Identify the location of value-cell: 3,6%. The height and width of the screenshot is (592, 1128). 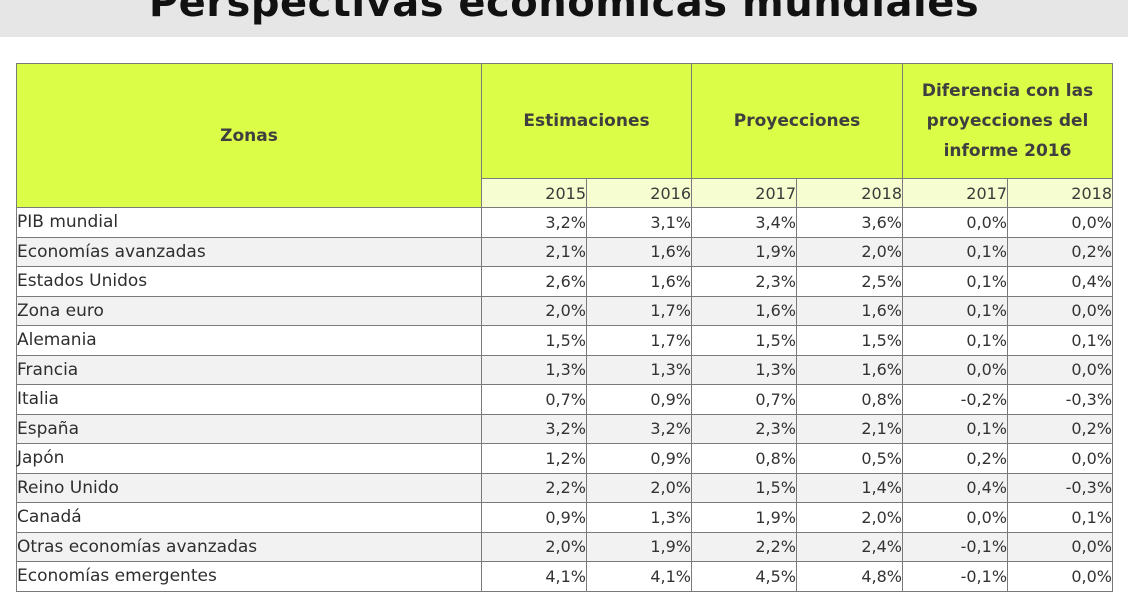
(849, 222).